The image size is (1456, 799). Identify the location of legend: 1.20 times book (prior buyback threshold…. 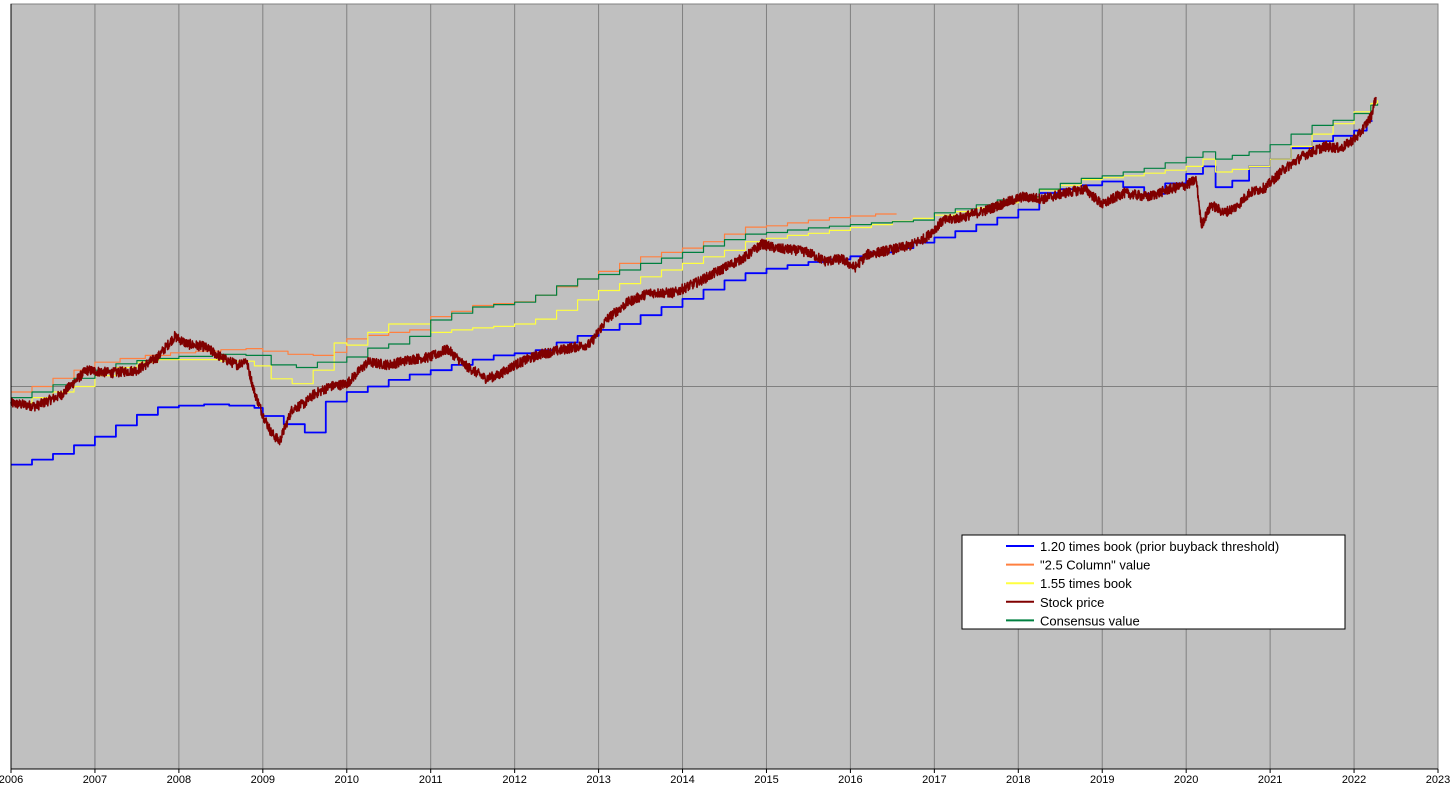
(1153, 582).